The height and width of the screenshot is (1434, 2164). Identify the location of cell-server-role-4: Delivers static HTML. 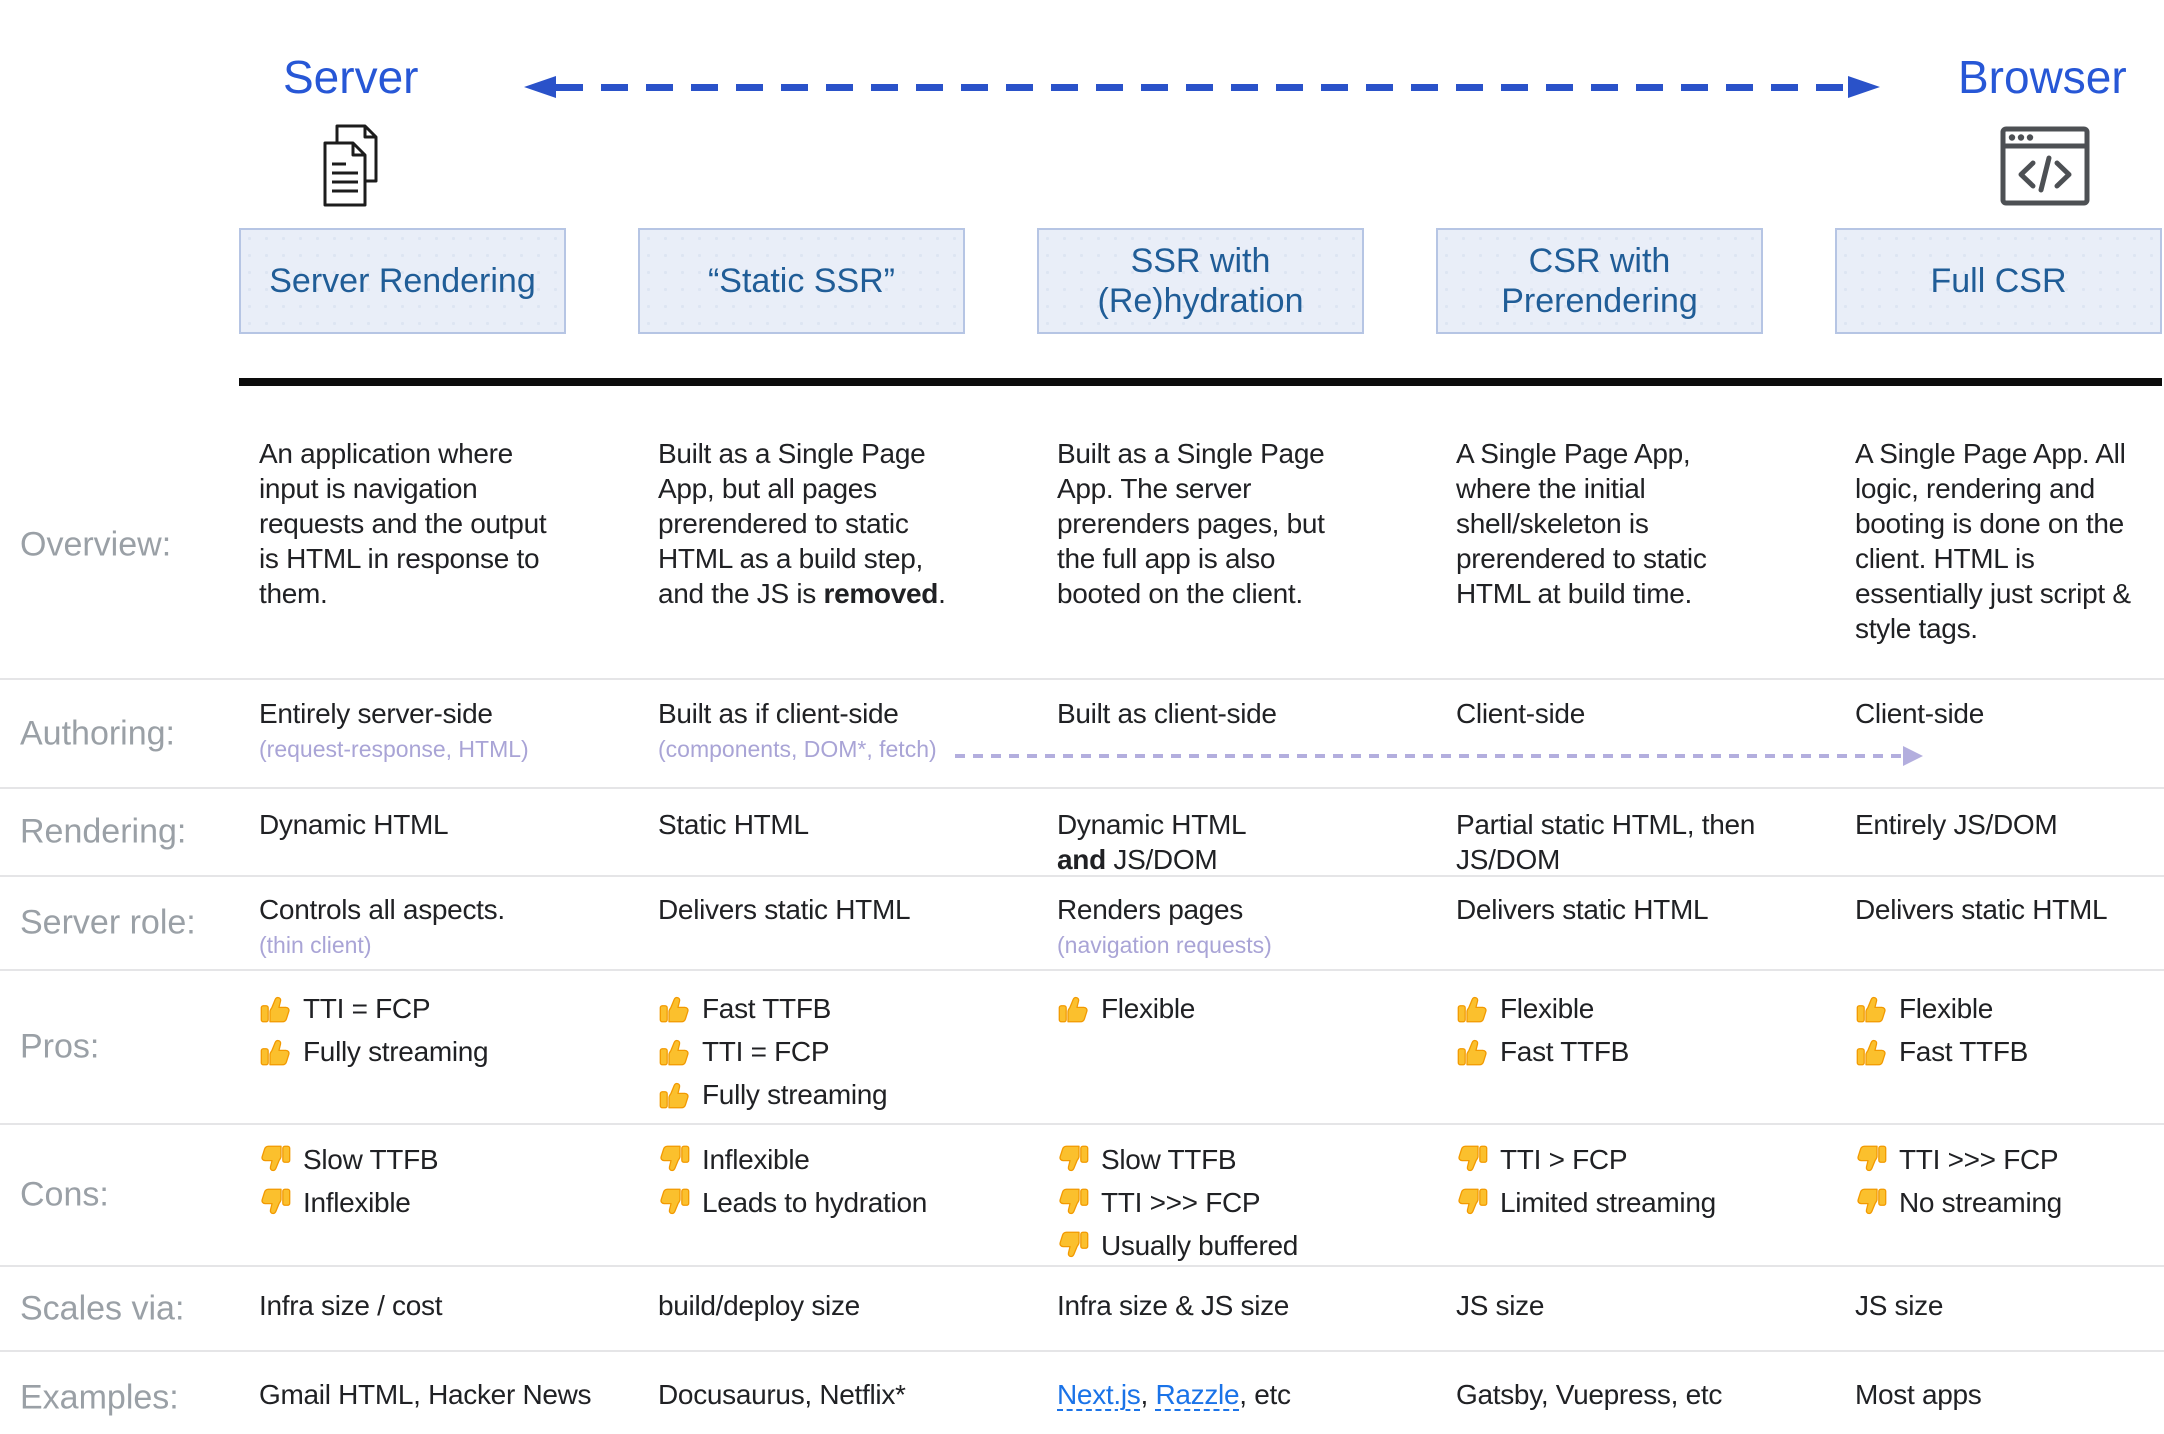
(1582, 909).